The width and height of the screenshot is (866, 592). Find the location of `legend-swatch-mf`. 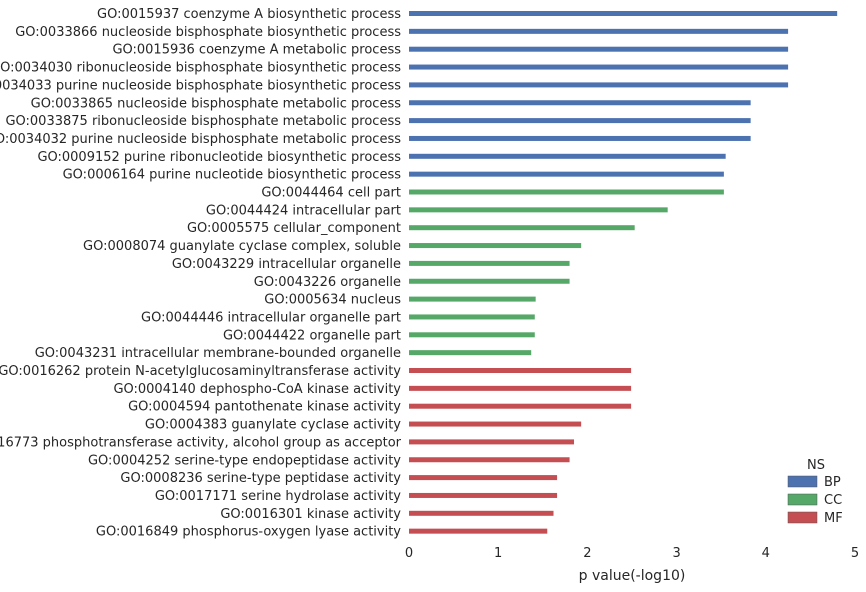

legend-swatch-mf is located at coordinates (802, 517).